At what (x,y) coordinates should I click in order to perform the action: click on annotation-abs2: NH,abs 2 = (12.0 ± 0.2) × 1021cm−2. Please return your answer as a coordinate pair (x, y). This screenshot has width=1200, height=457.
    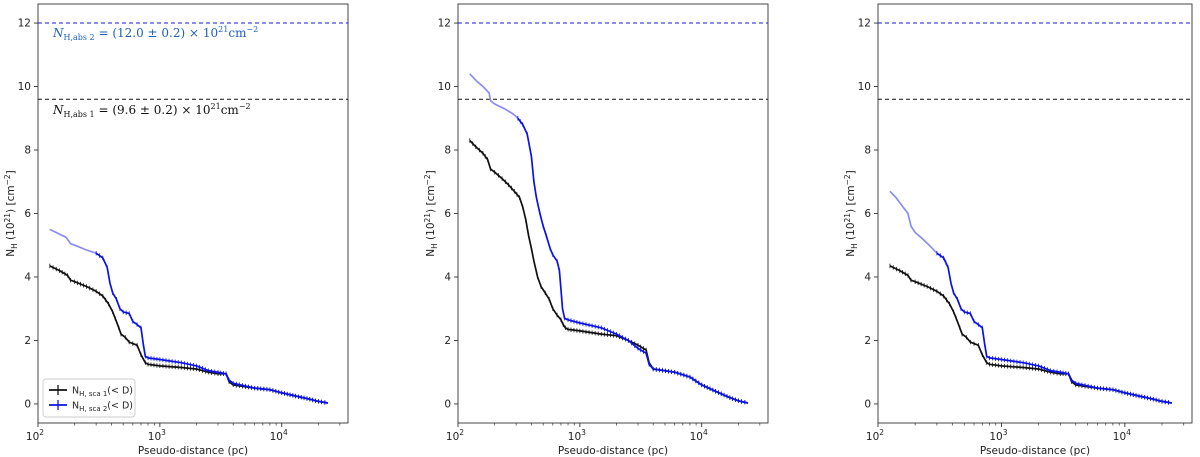
    Looking at the image, I should click on (155, 33).